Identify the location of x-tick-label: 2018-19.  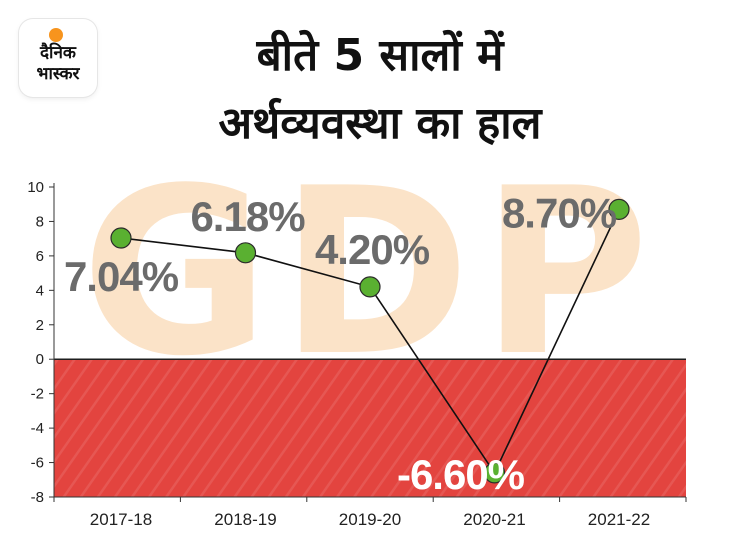
(245, 519).